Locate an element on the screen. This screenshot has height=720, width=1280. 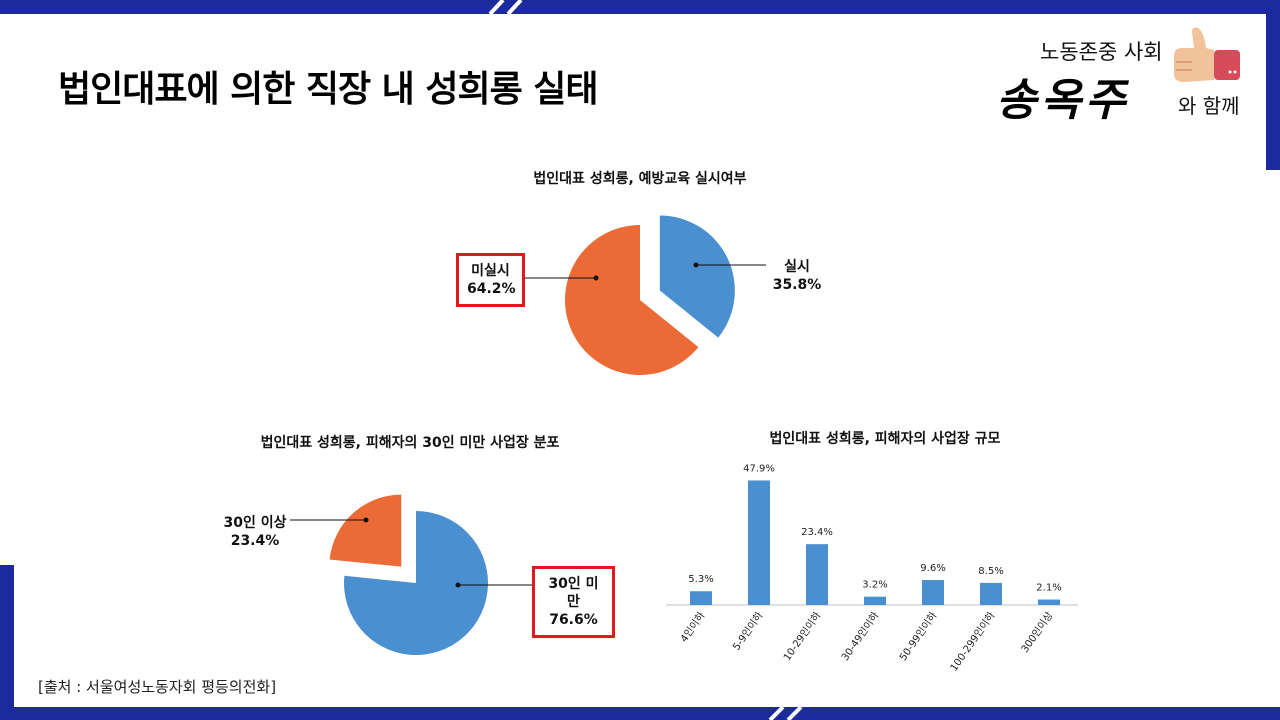
chart1-pie is located at coordinates (650, 295).